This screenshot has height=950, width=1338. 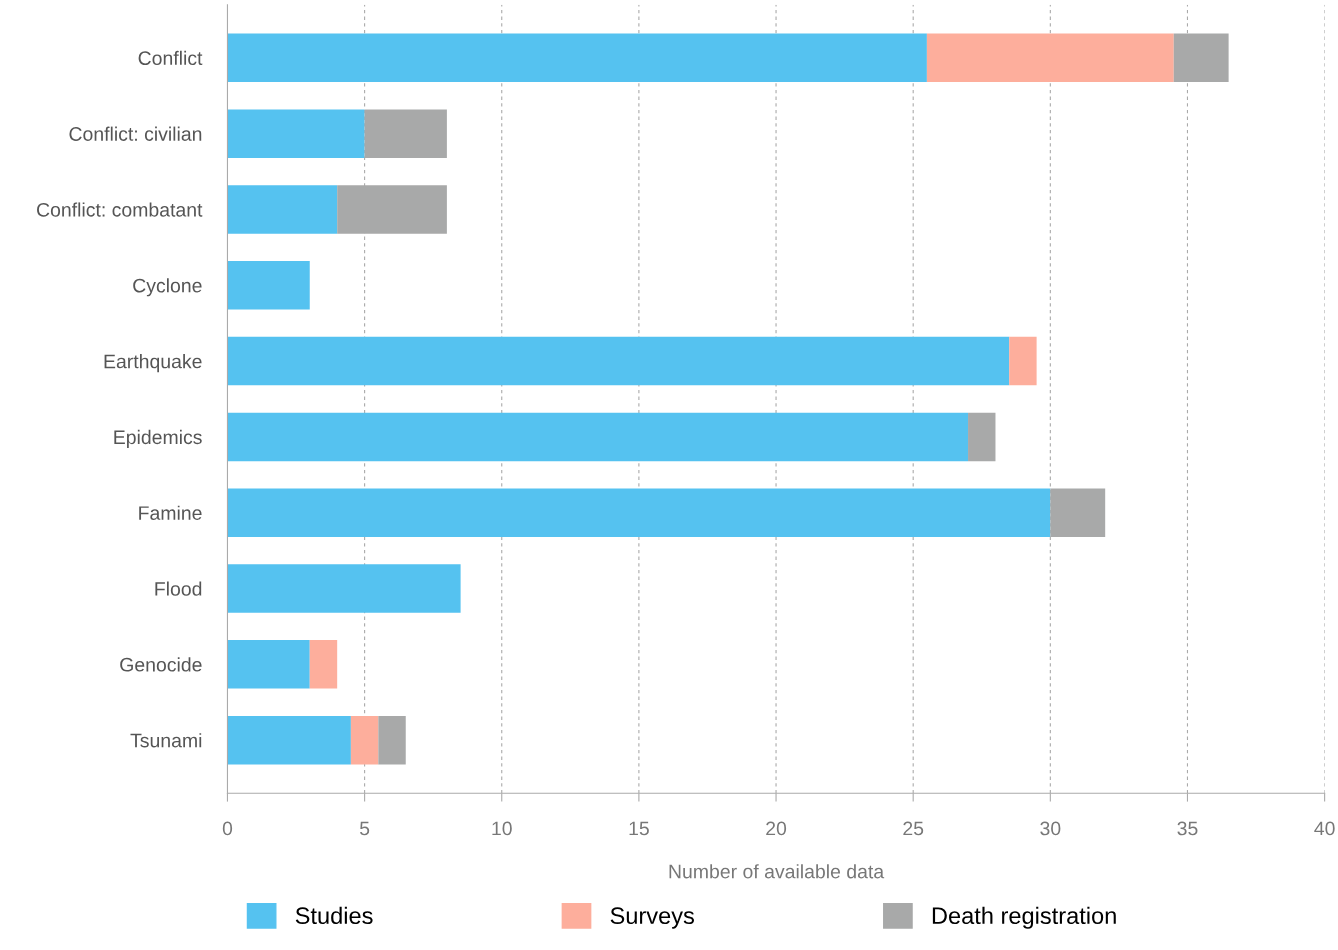 I want to click on y-tick-label: Conflict, so click(x=170, y=58).